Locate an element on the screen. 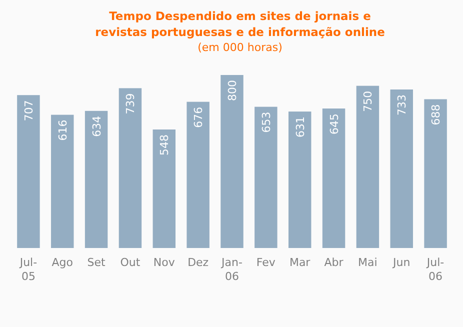 This screenshot has width=463, height=327. data-label: 631 is located at coordinates (300, 127).